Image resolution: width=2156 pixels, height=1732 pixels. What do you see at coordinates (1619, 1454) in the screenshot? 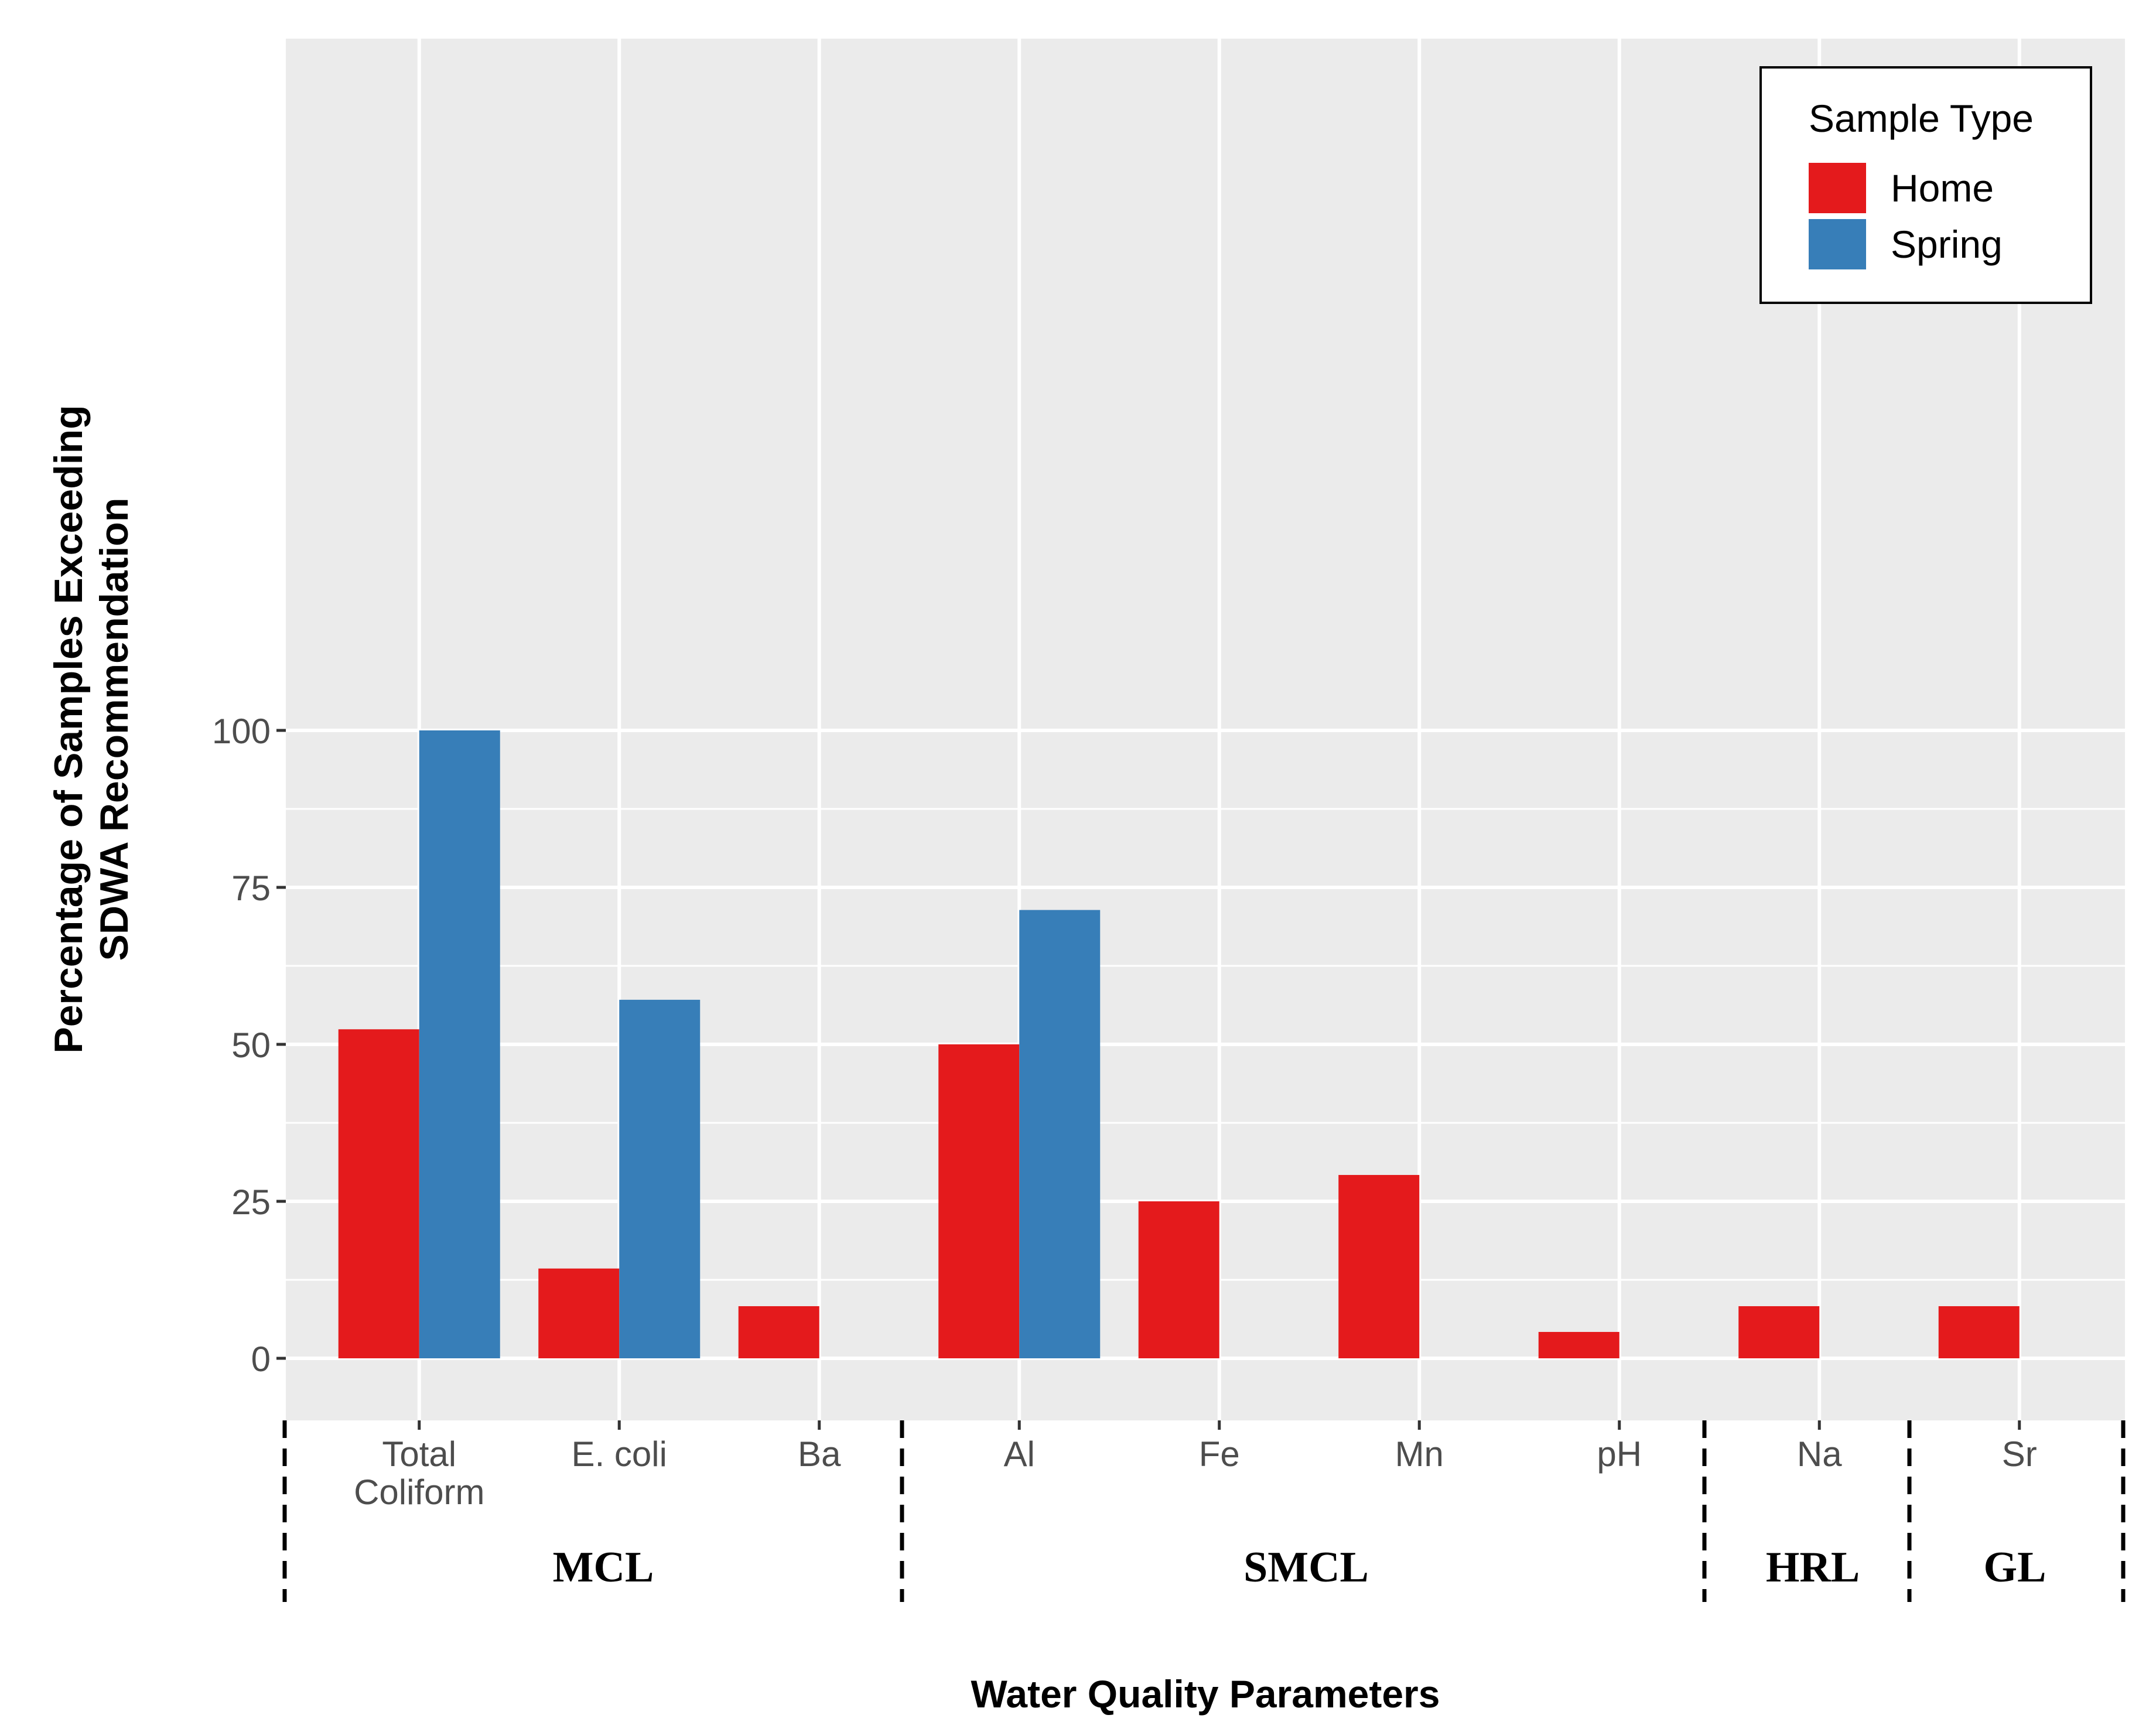
I see `x-tick-label: pH` at bounding box center [1619, 1454].